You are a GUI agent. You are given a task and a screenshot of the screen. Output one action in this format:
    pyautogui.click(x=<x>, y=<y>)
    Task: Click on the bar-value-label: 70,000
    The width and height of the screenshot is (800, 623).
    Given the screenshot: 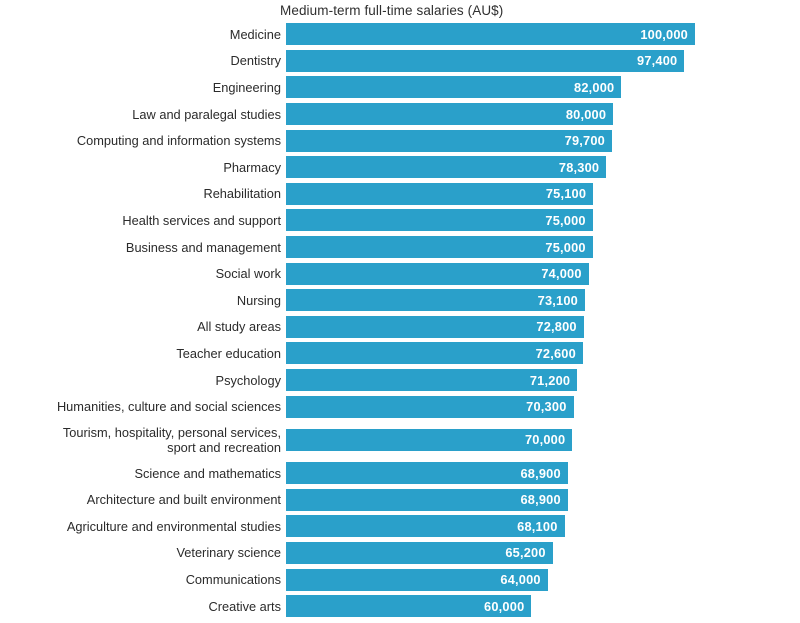 What is the action you would take?
    pyautogui.click(x=545, y=440)
    